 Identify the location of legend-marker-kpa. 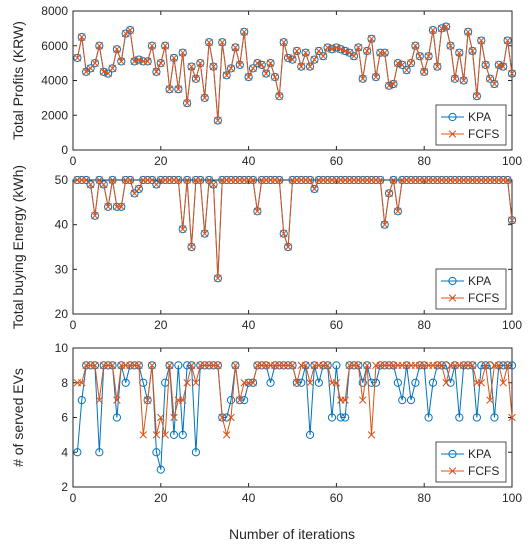
(452, 454).